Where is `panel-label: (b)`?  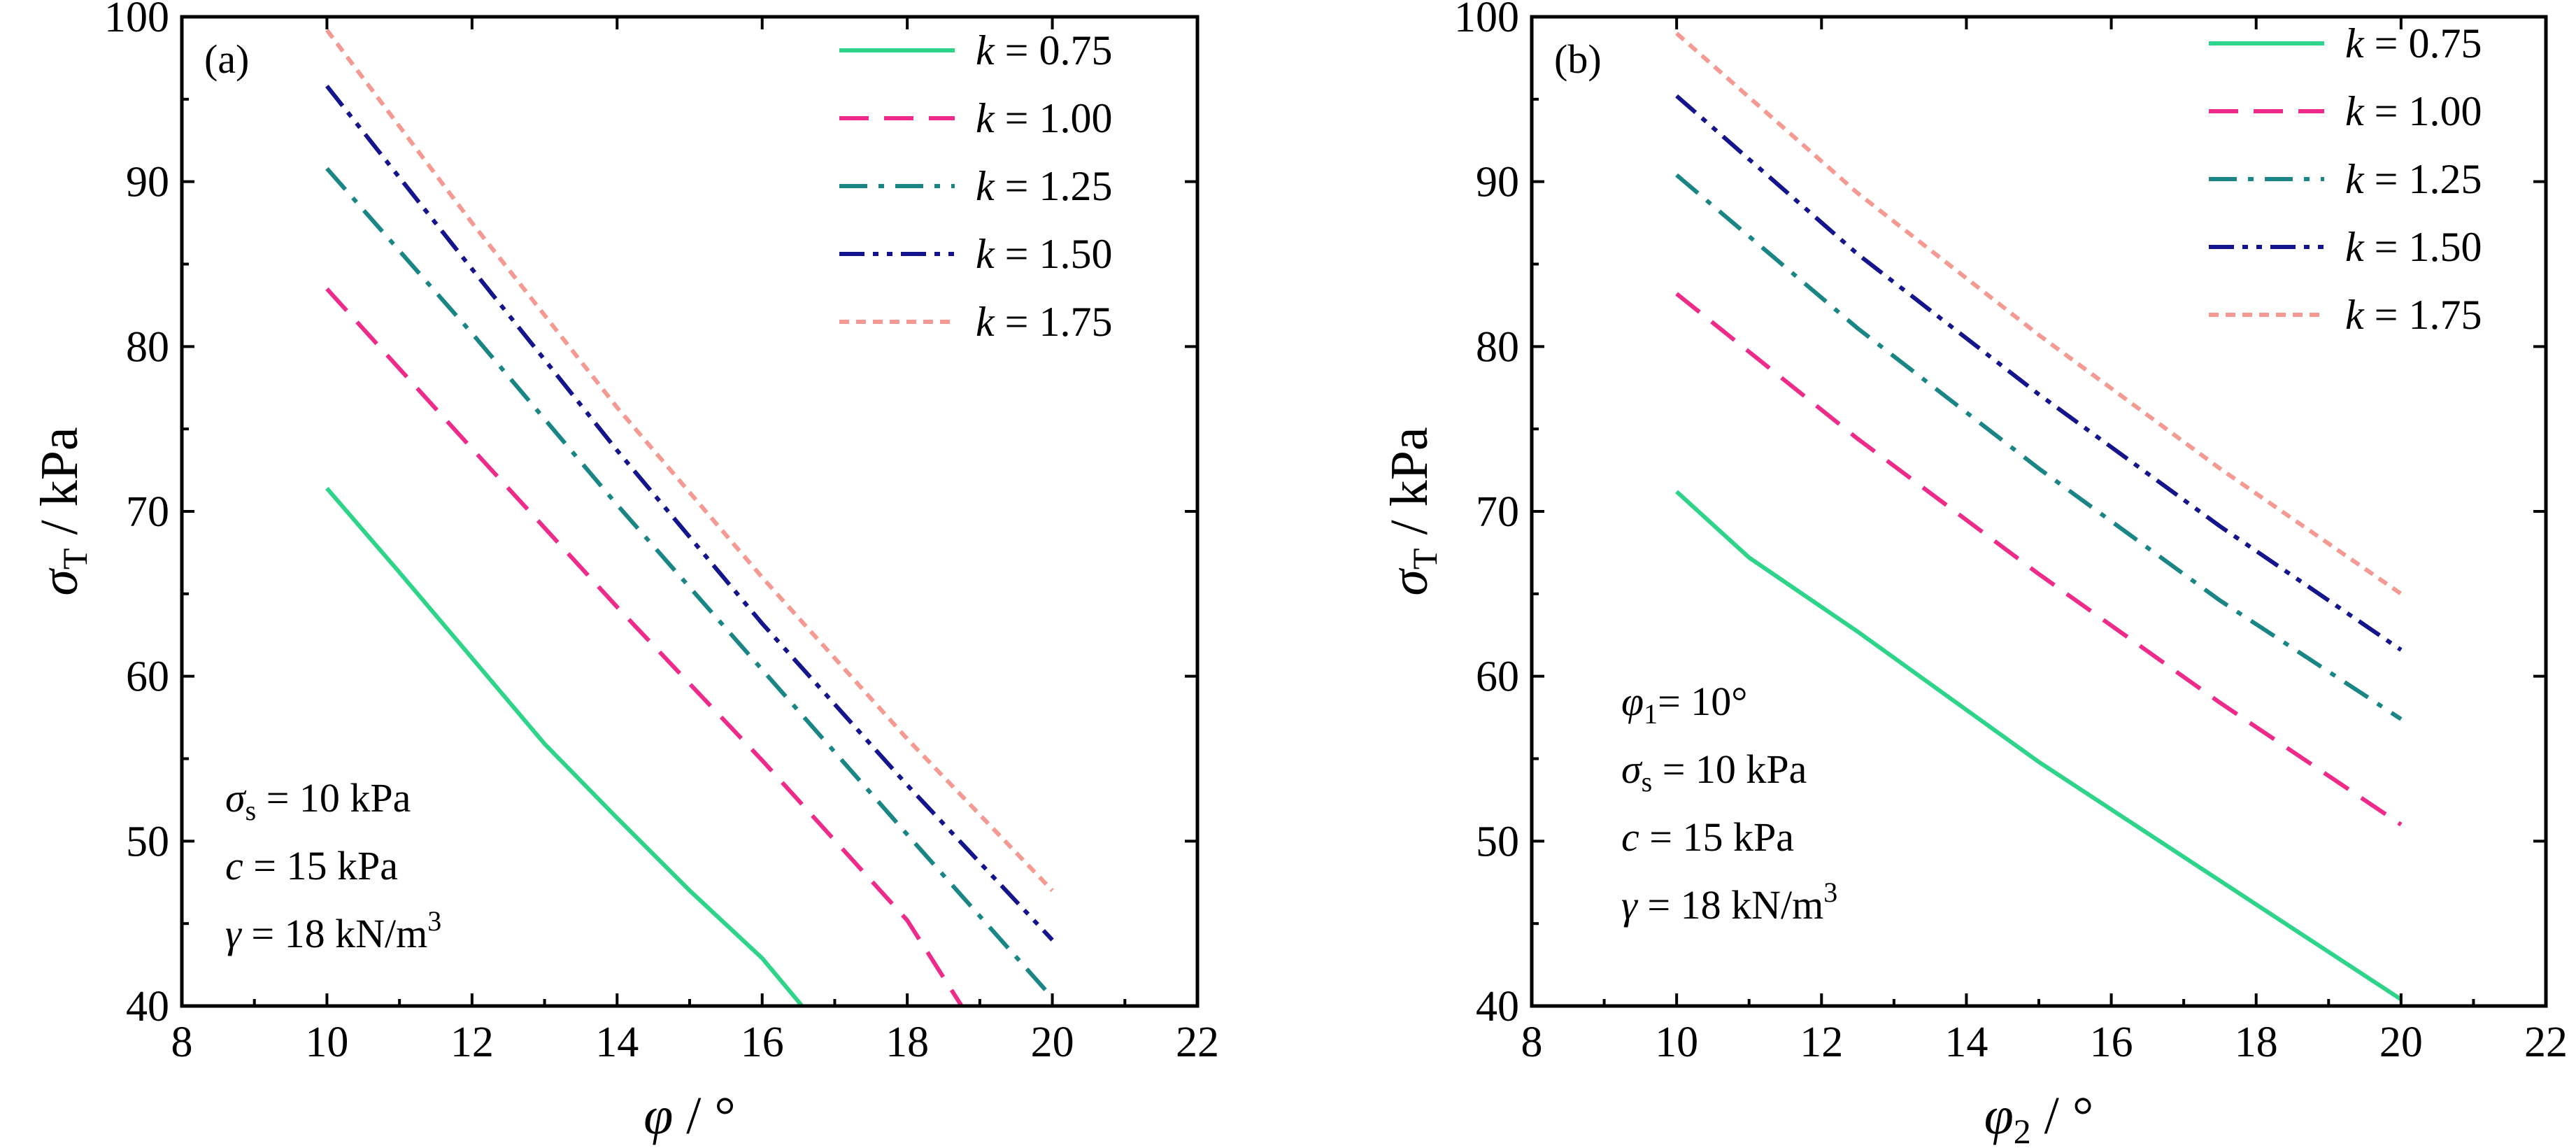 panel-label: (b) is located at coordinates (1578, 59).